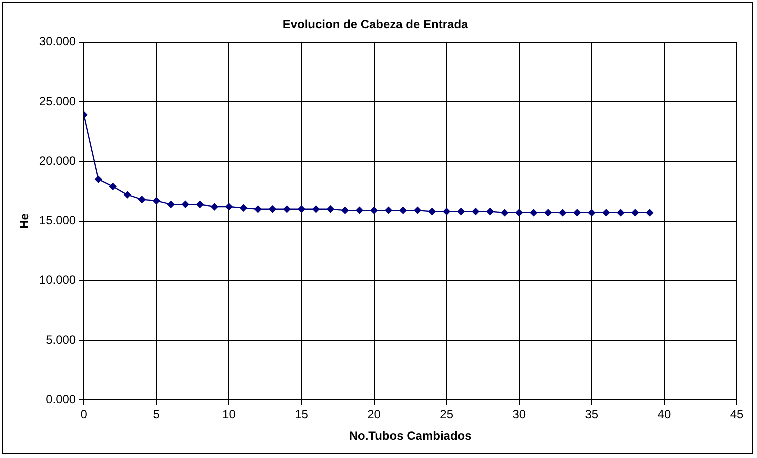 This screenshot has height=458, width=757. Describe the element at coordinates (665, 415) in the screenshot. I see `x-tick-label: 40` at that location.